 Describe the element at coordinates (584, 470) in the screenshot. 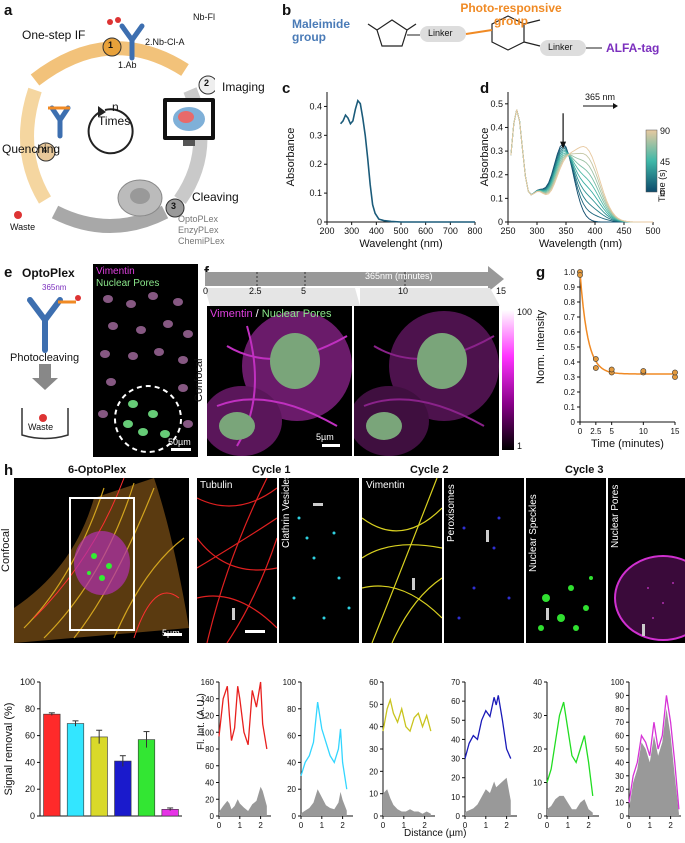

I see `cycle-3-label: Cycle 3` at that location.